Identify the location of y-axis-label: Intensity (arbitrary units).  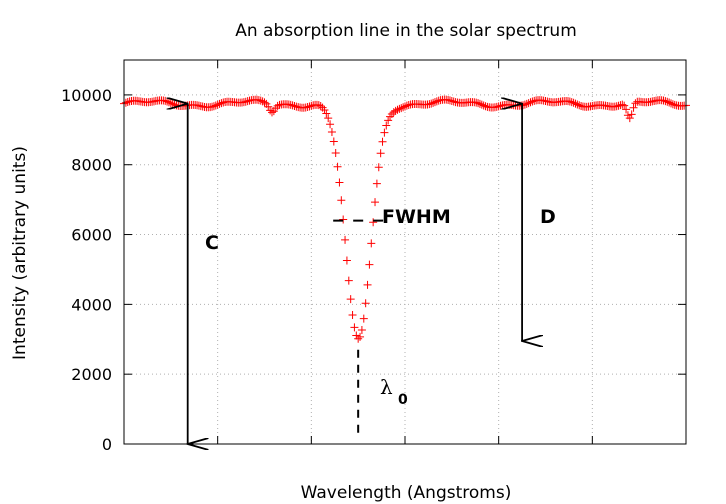
(20, 253).